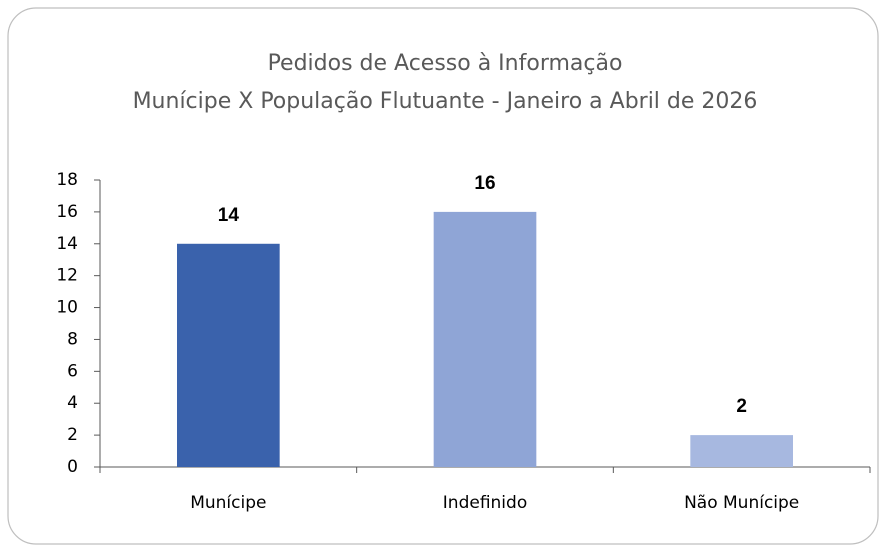 Image resolution: width=883 pixels, height=549 pixels. I want to click on x-tick-label: Munícipe, so click(228, 503).